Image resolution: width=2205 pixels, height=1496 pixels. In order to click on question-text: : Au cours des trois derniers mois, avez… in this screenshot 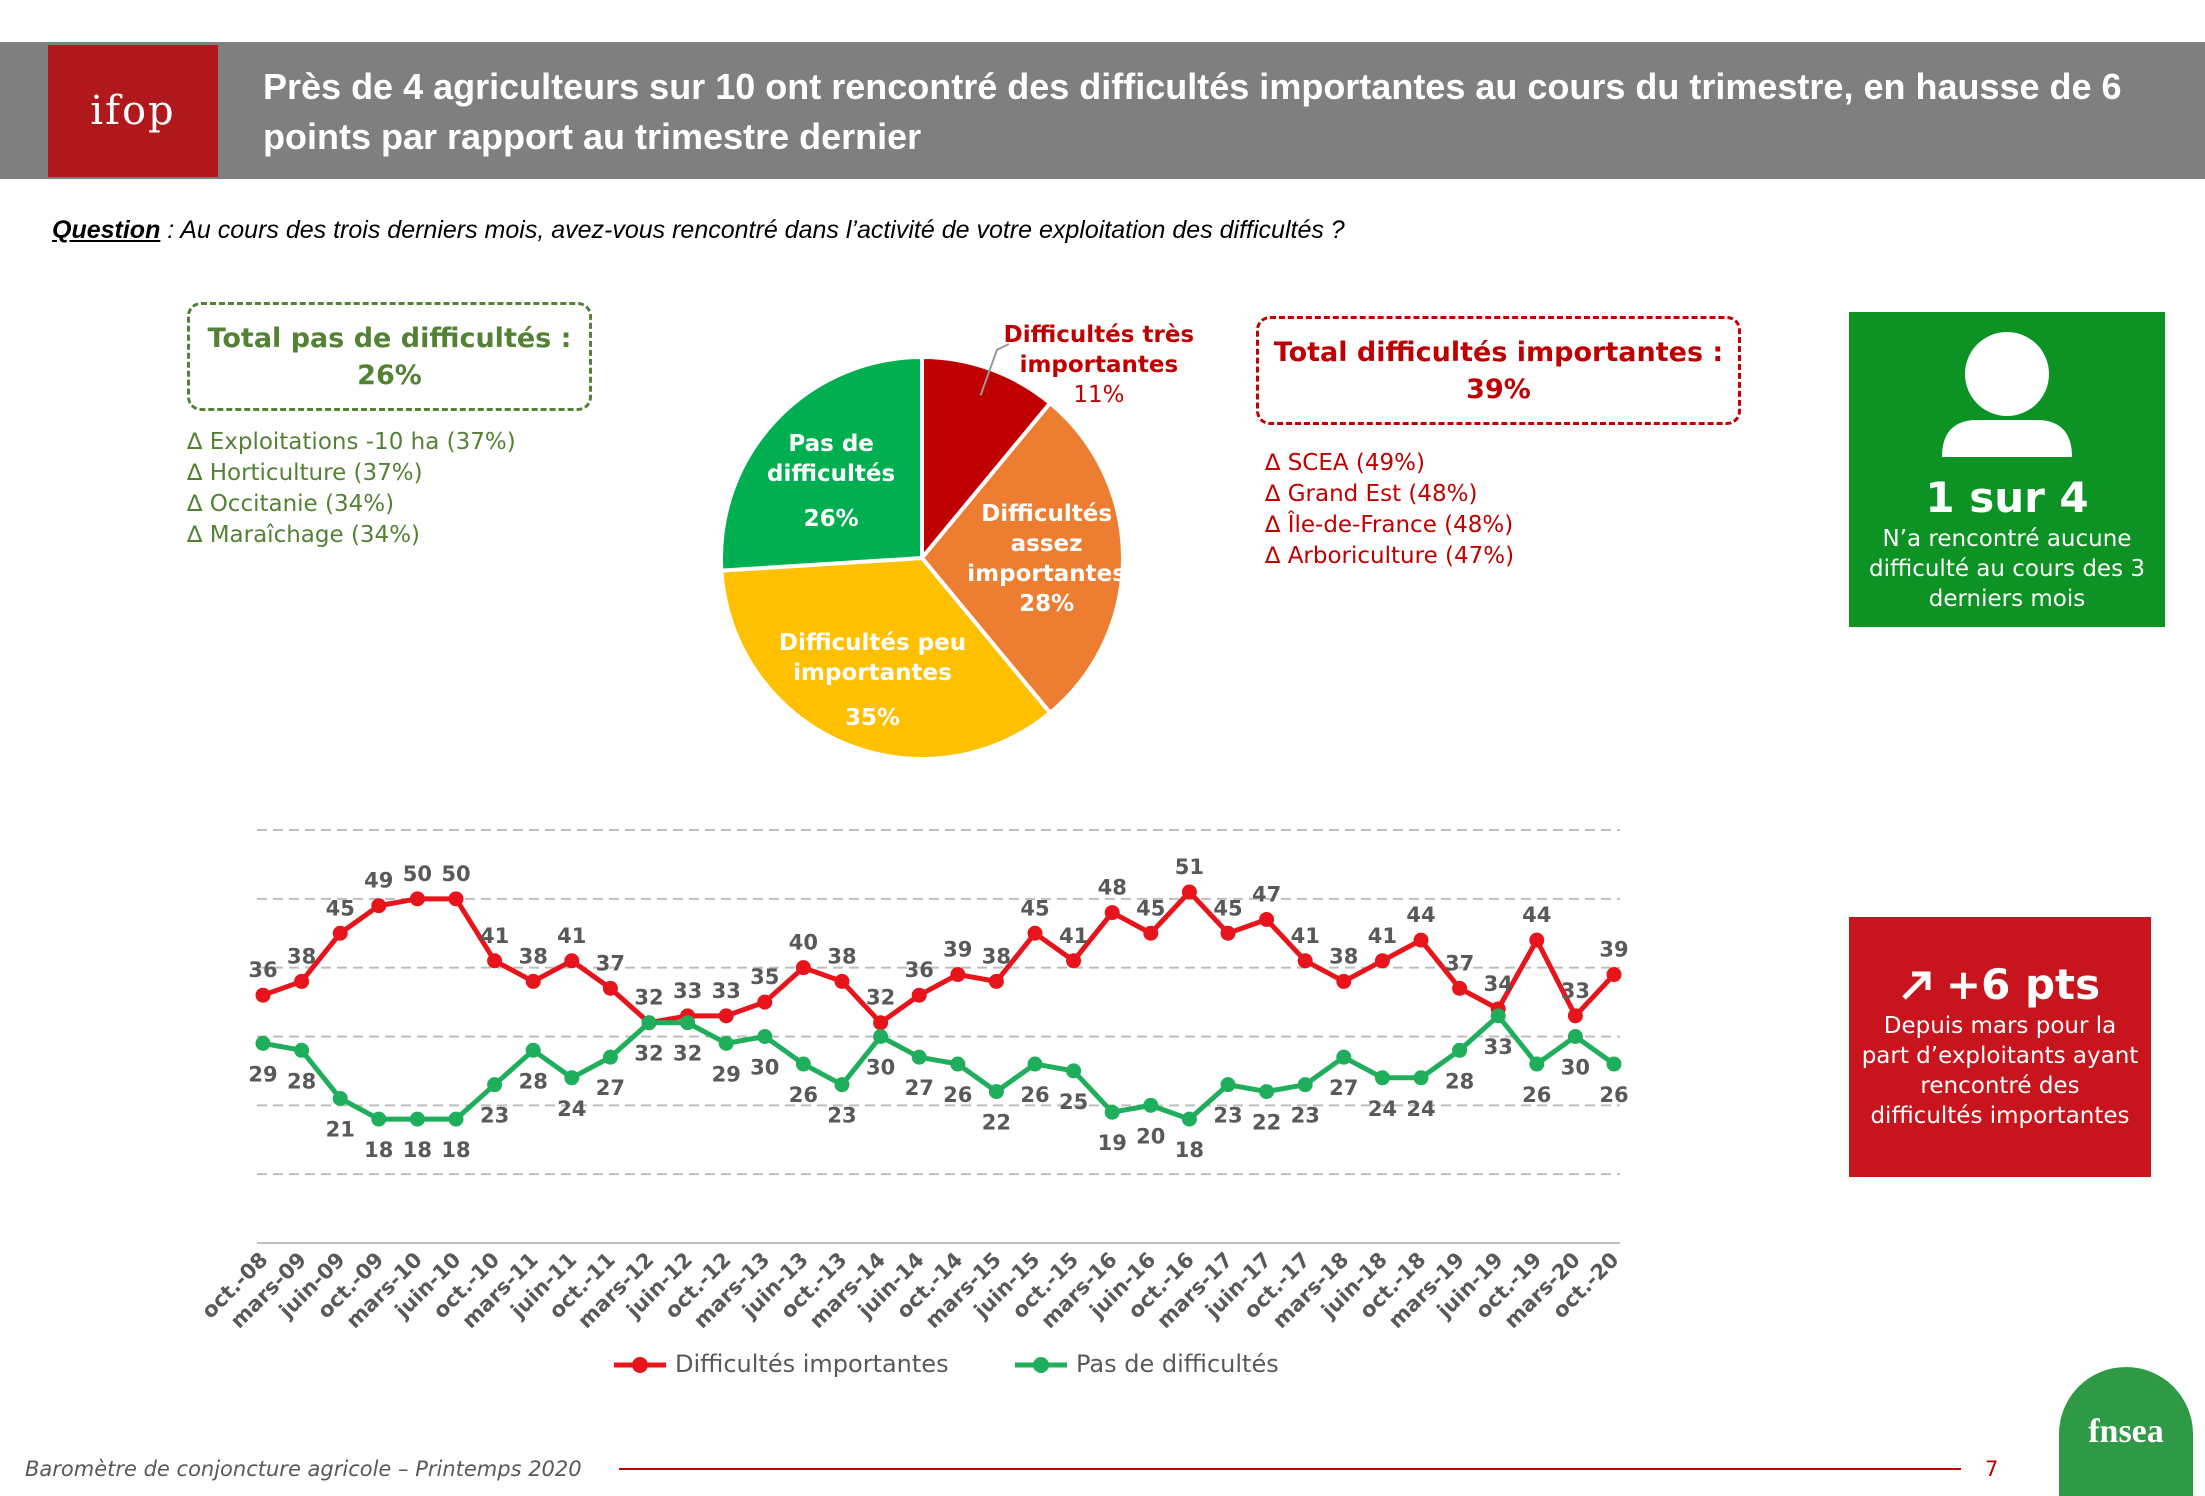, I will do `click(752, 230)`.